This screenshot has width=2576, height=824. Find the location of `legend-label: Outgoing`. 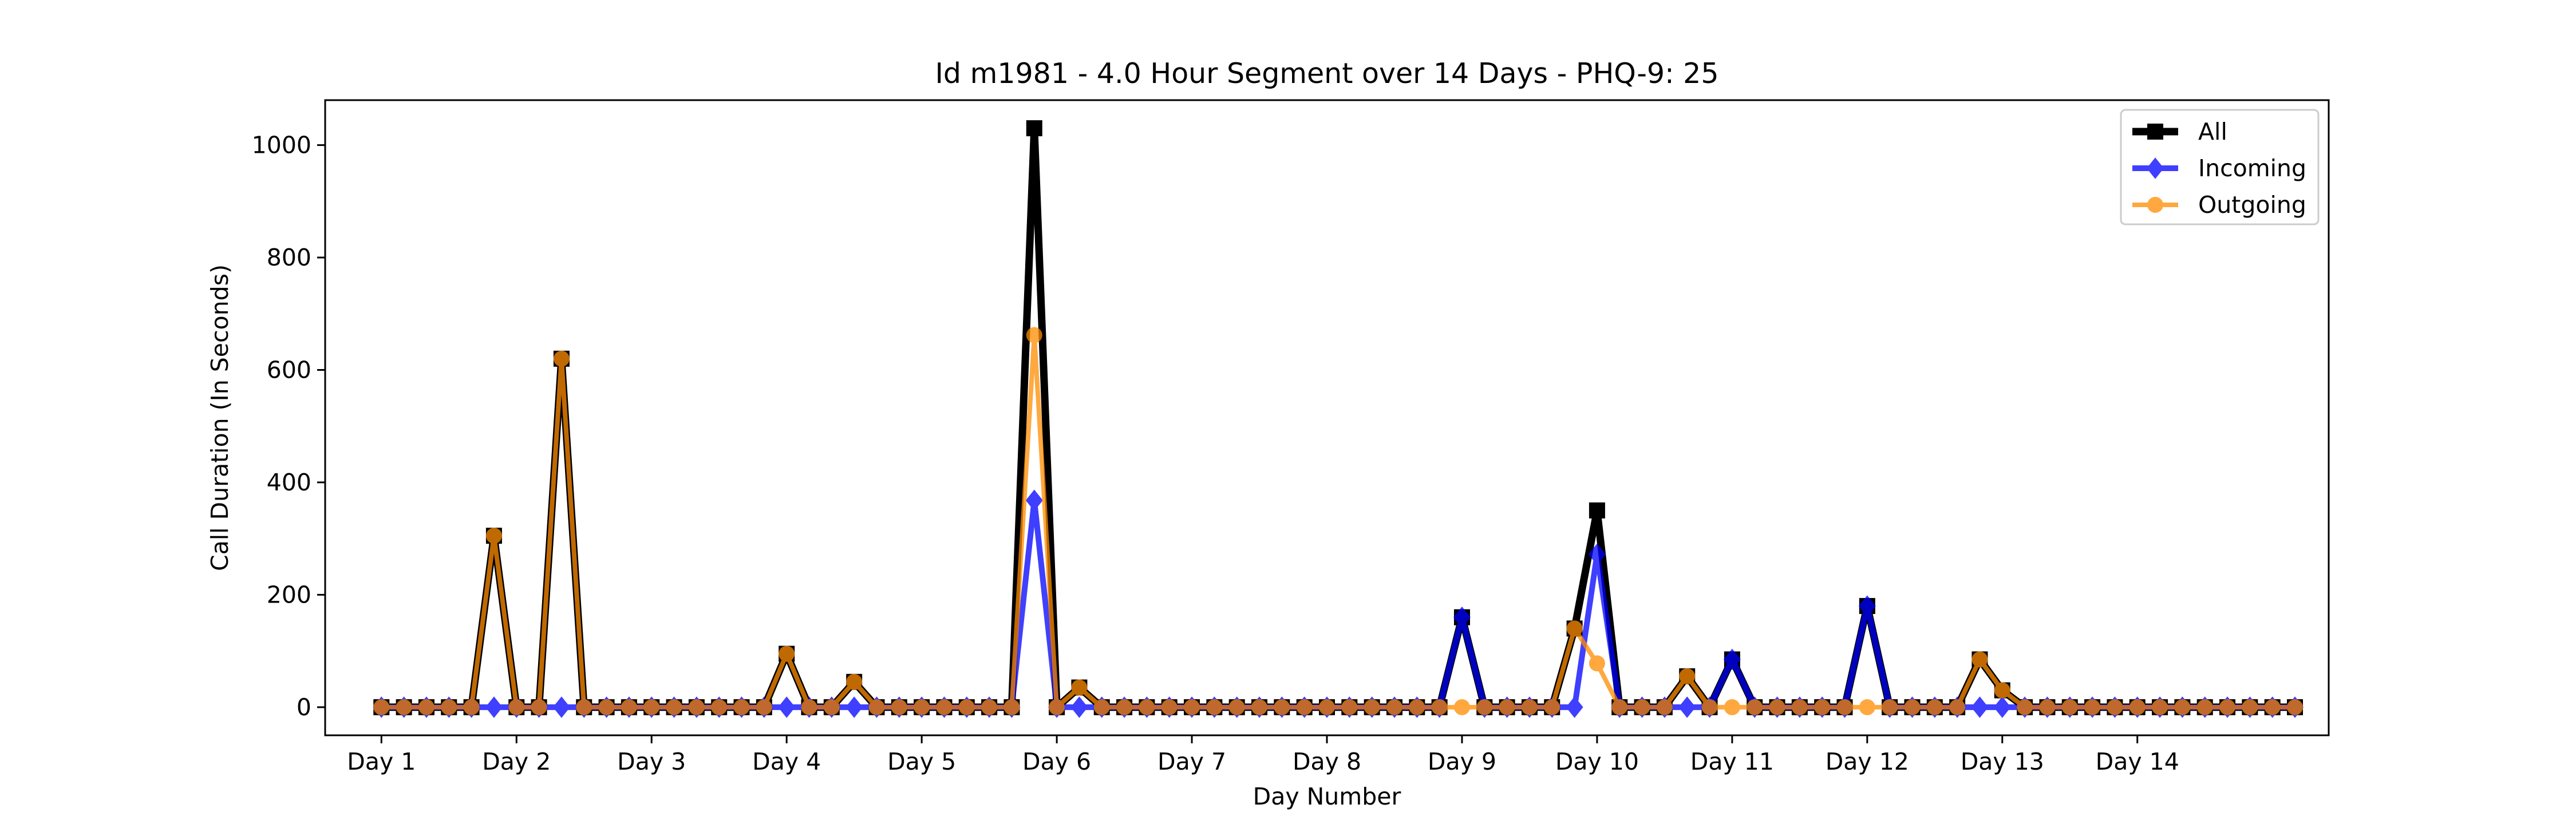

legend-label: Outgoing is located at coordinates (2252, 205).